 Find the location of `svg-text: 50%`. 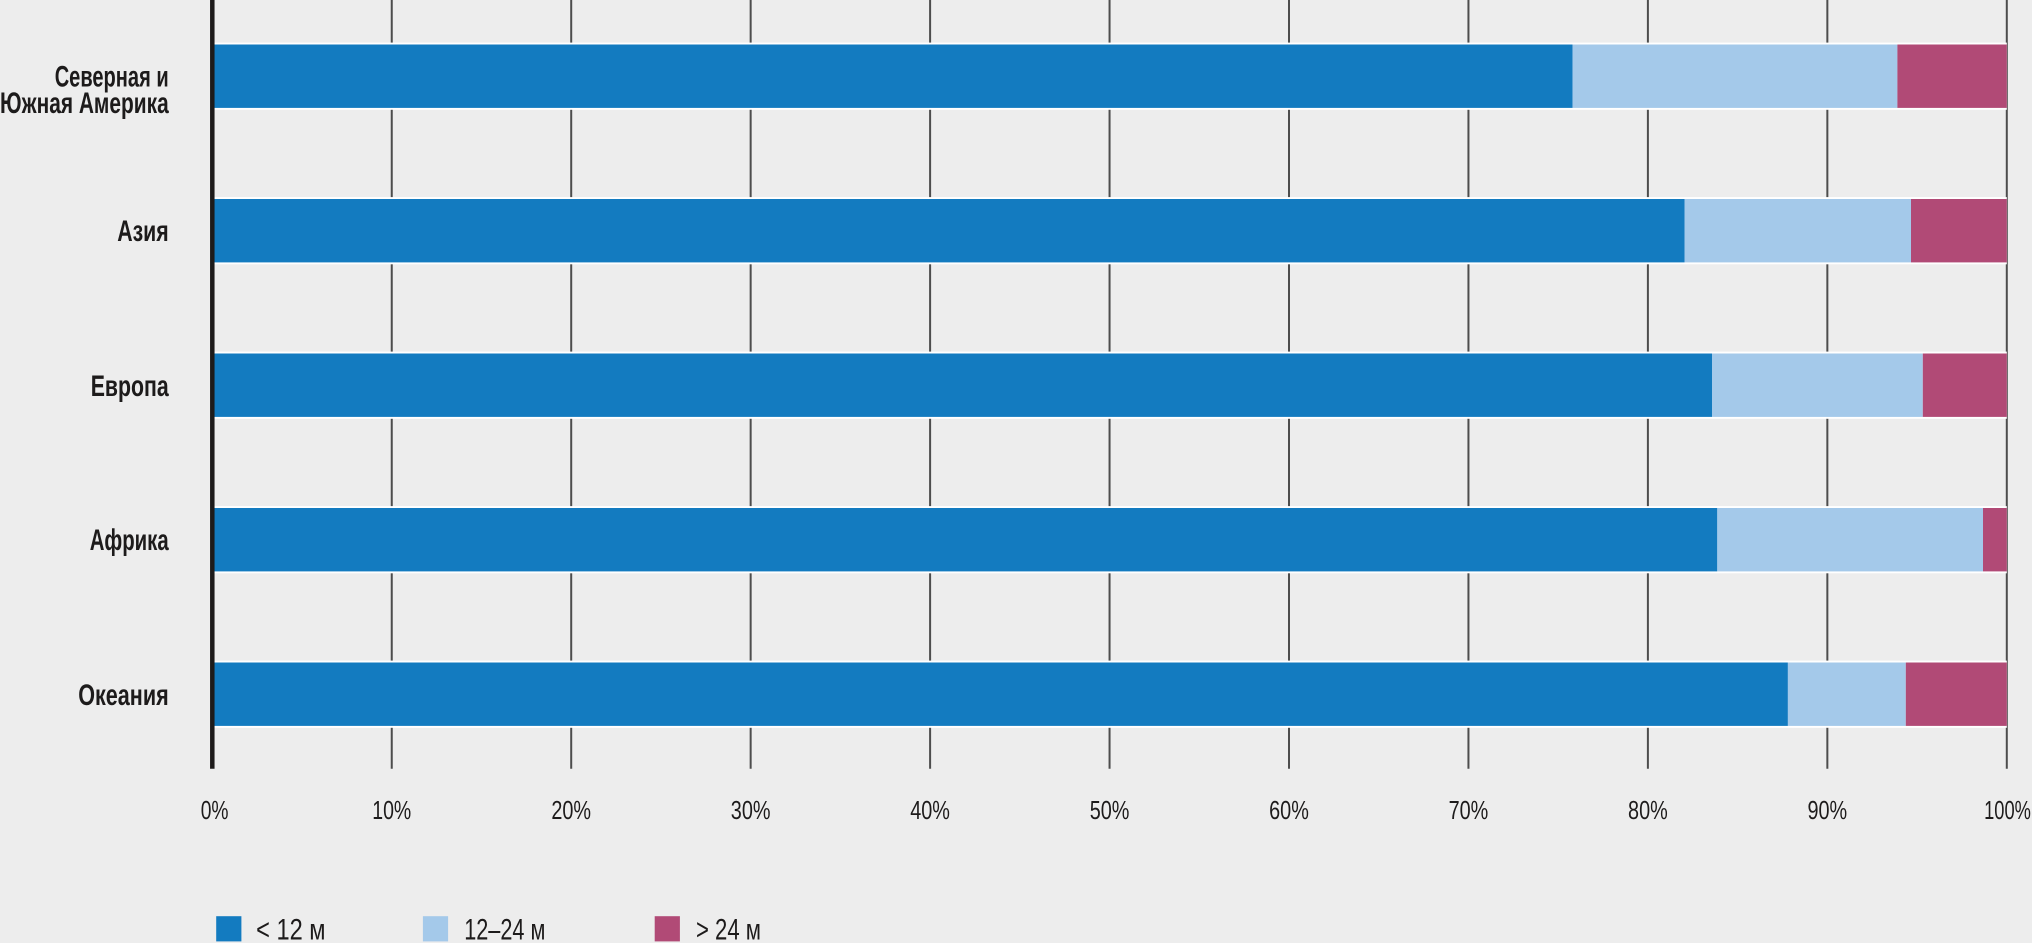

svg-text: 50% is located at coordinates (1110, 810).